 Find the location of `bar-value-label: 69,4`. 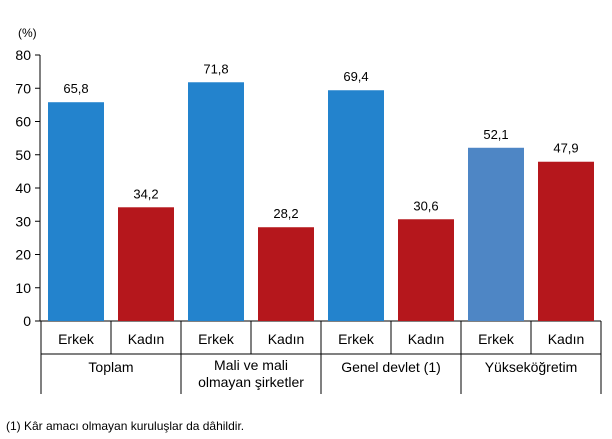

bar-value-label: 69,4 is located at coordinates (355, 76).